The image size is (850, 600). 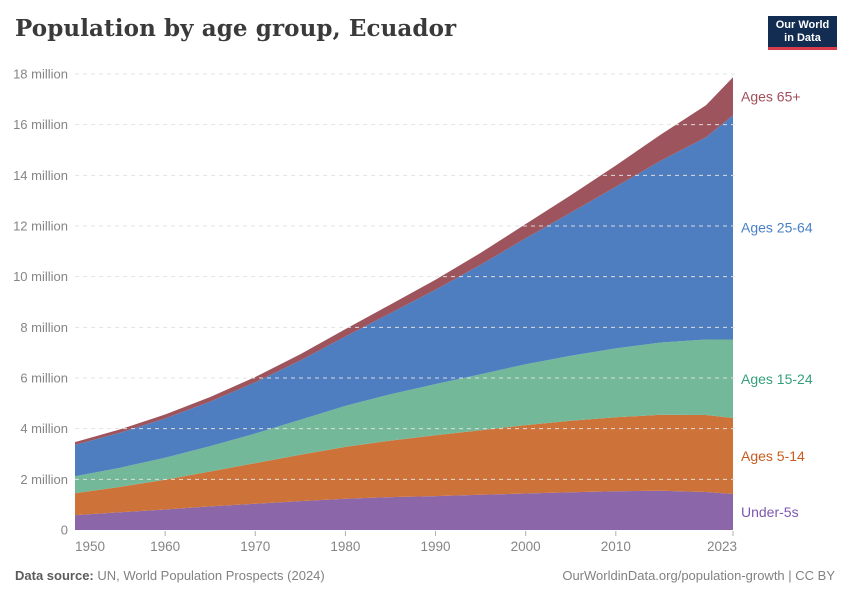 What do you see at coordinates (773, 456) in the screenshot?
I see `legend-label-ages-5-14: Ages 5-14` at bounding box center [773, 456].